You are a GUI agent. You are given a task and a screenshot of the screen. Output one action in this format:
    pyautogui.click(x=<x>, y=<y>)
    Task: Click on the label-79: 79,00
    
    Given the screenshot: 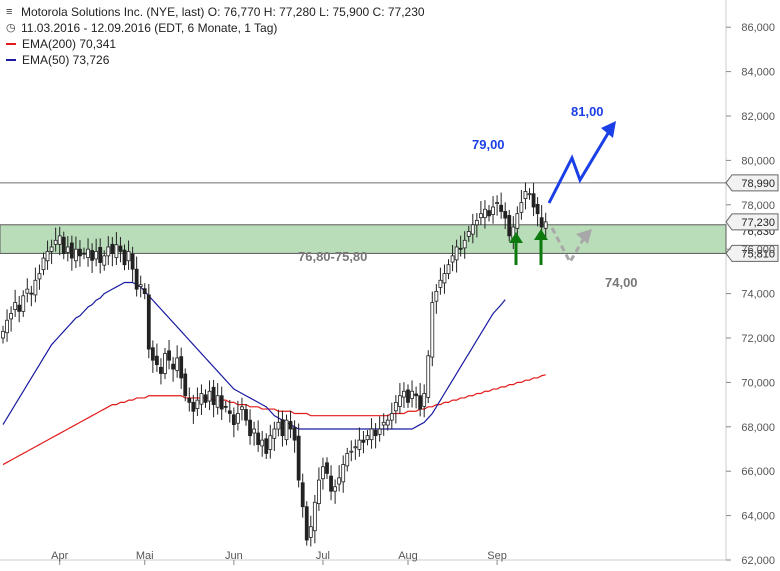 What is the action you would take?
    pyautogui.click(x=488, y=144)
    